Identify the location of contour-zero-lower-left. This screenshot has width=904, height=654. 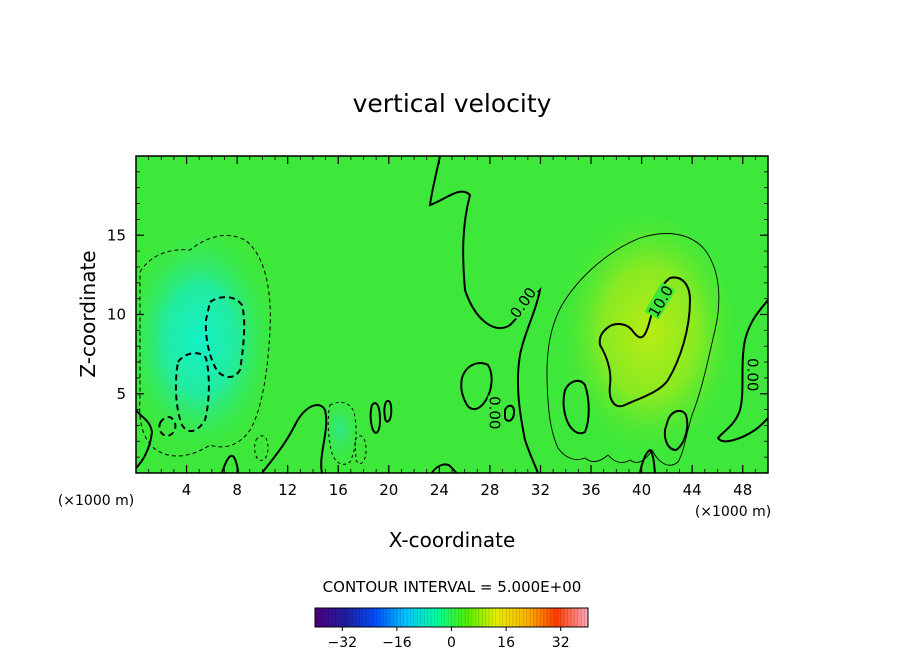
(230, 463).